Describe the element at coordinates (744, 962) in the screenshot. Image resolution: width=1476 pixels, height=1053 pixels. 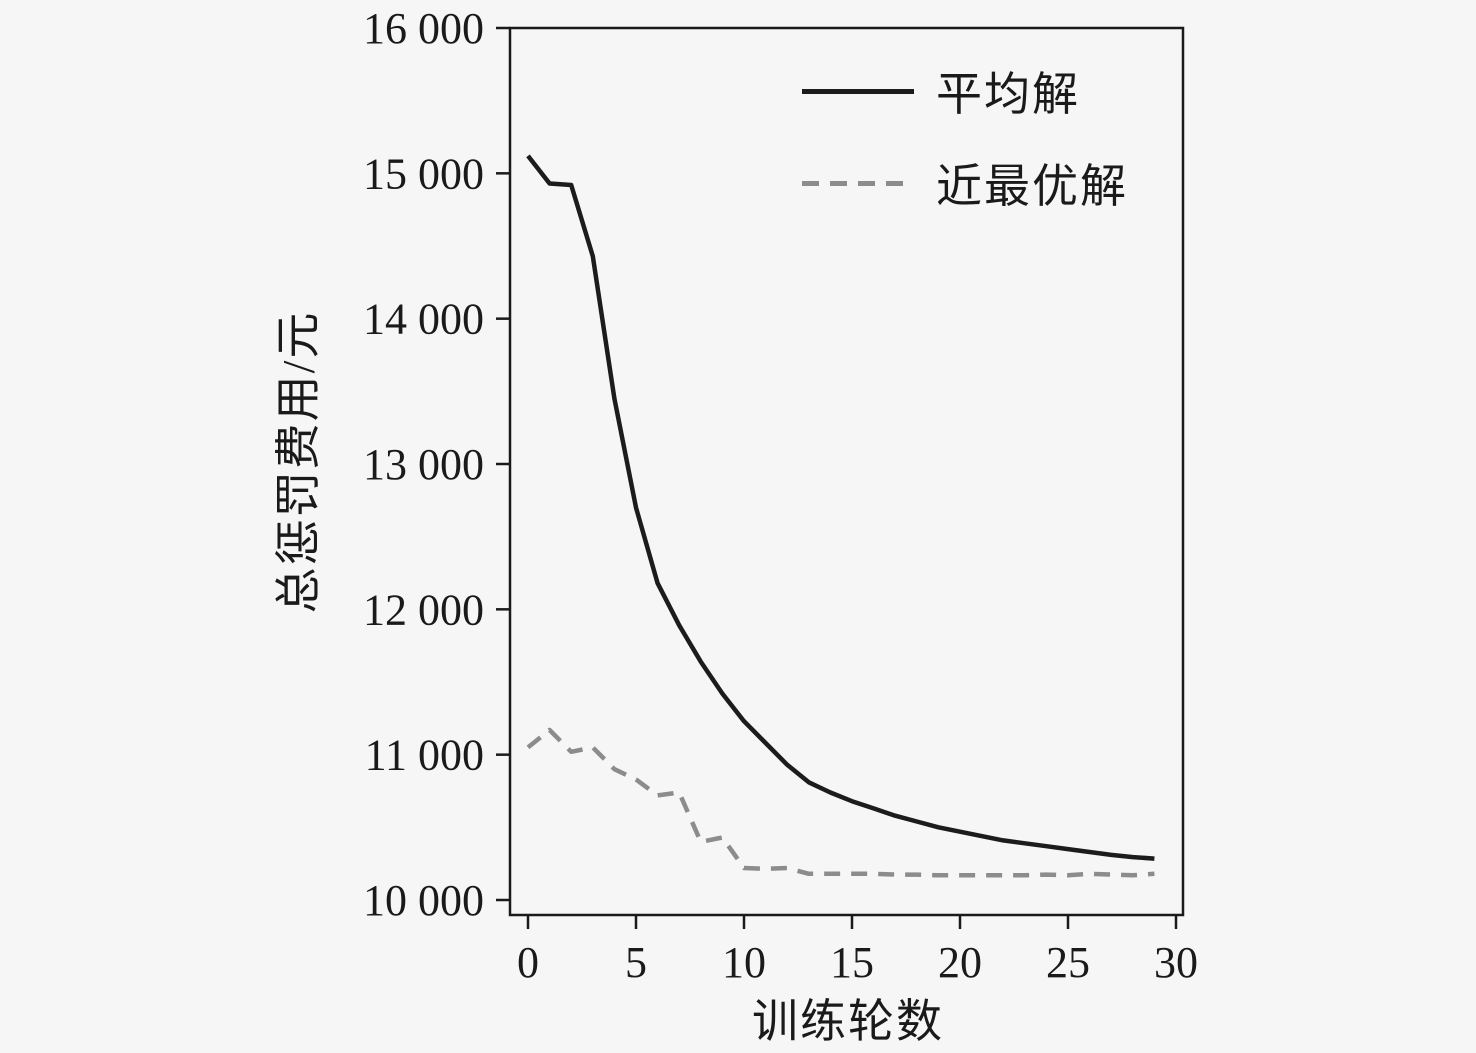
I see `x-tick-label: 10` at that location.